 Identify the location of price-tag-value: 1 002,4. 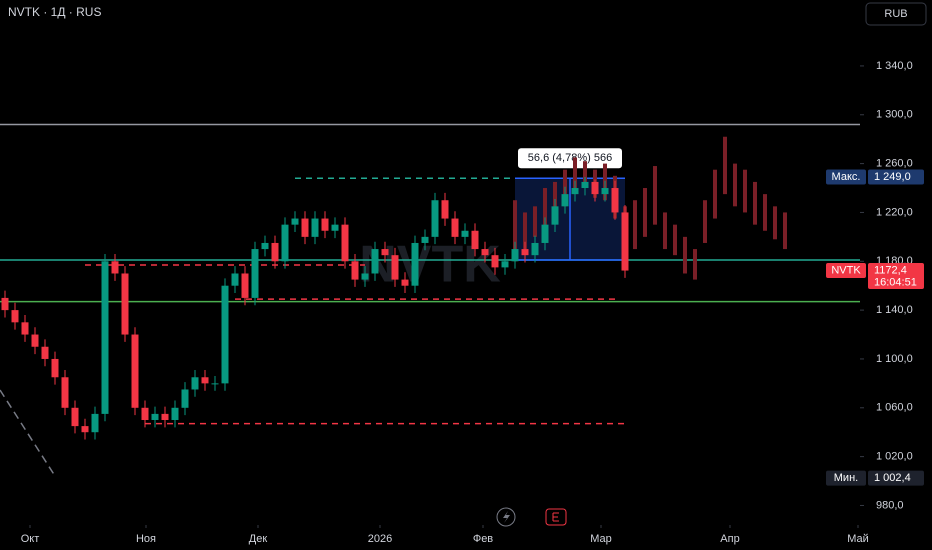
(892, 478).